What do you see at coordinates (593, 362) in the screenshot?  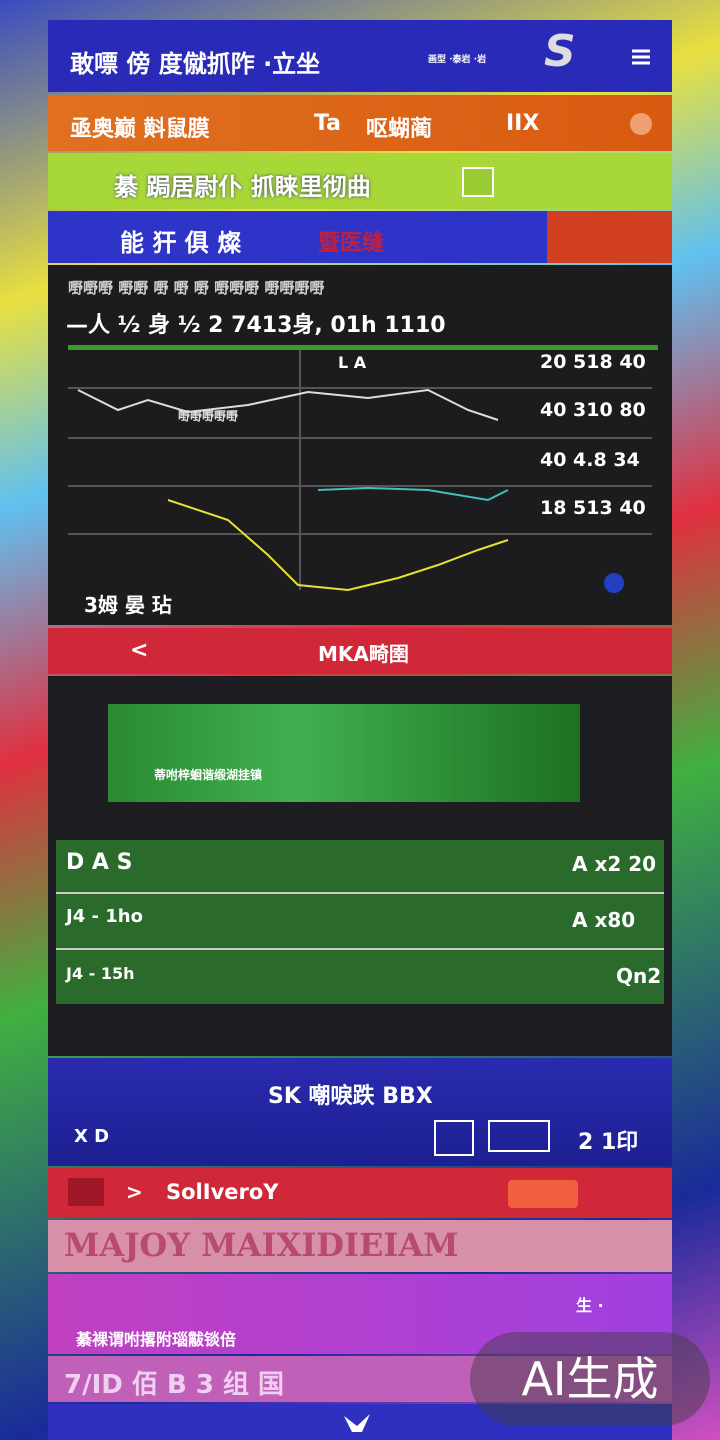 I see `value-label: 20 518 40` at bounding box center [593, 362].